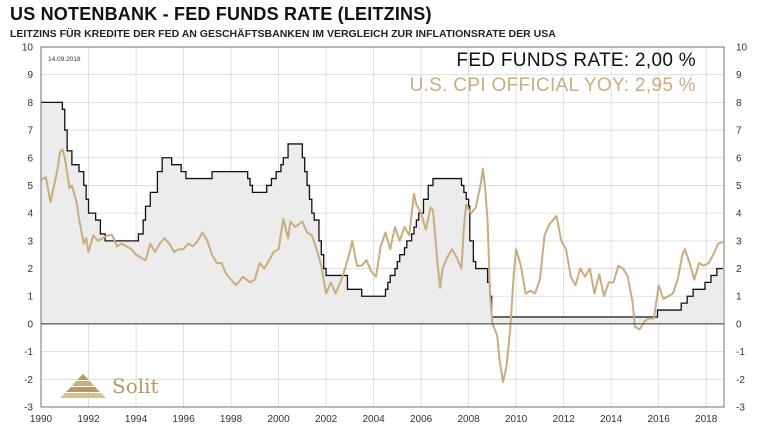 The image size is (768, 432). Describe the element at coordinates (231, 419) in the screenshot. I see `x-tick-label: 1998` at that location.